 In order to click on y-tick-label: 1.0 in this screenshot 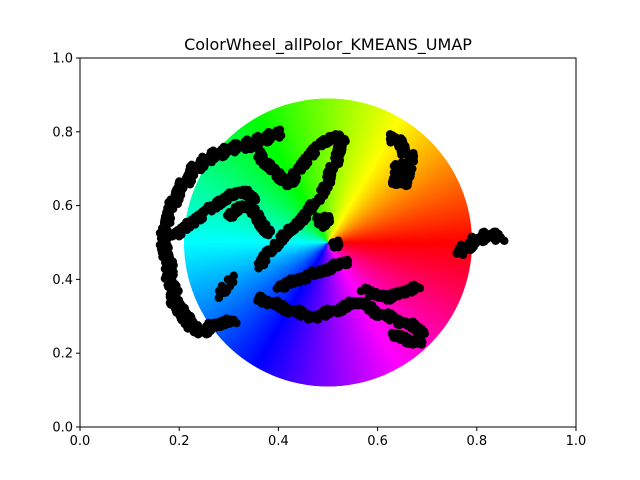, I will do `click(62, 59)`.